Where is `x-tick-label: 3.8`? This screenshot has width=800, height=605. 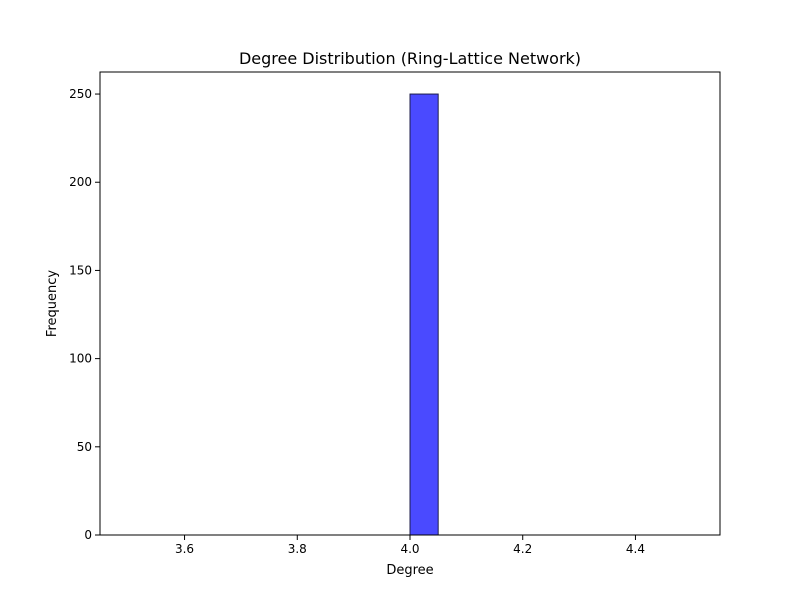 x-tick-label: 3.8 is located at coordinates (297, 549).